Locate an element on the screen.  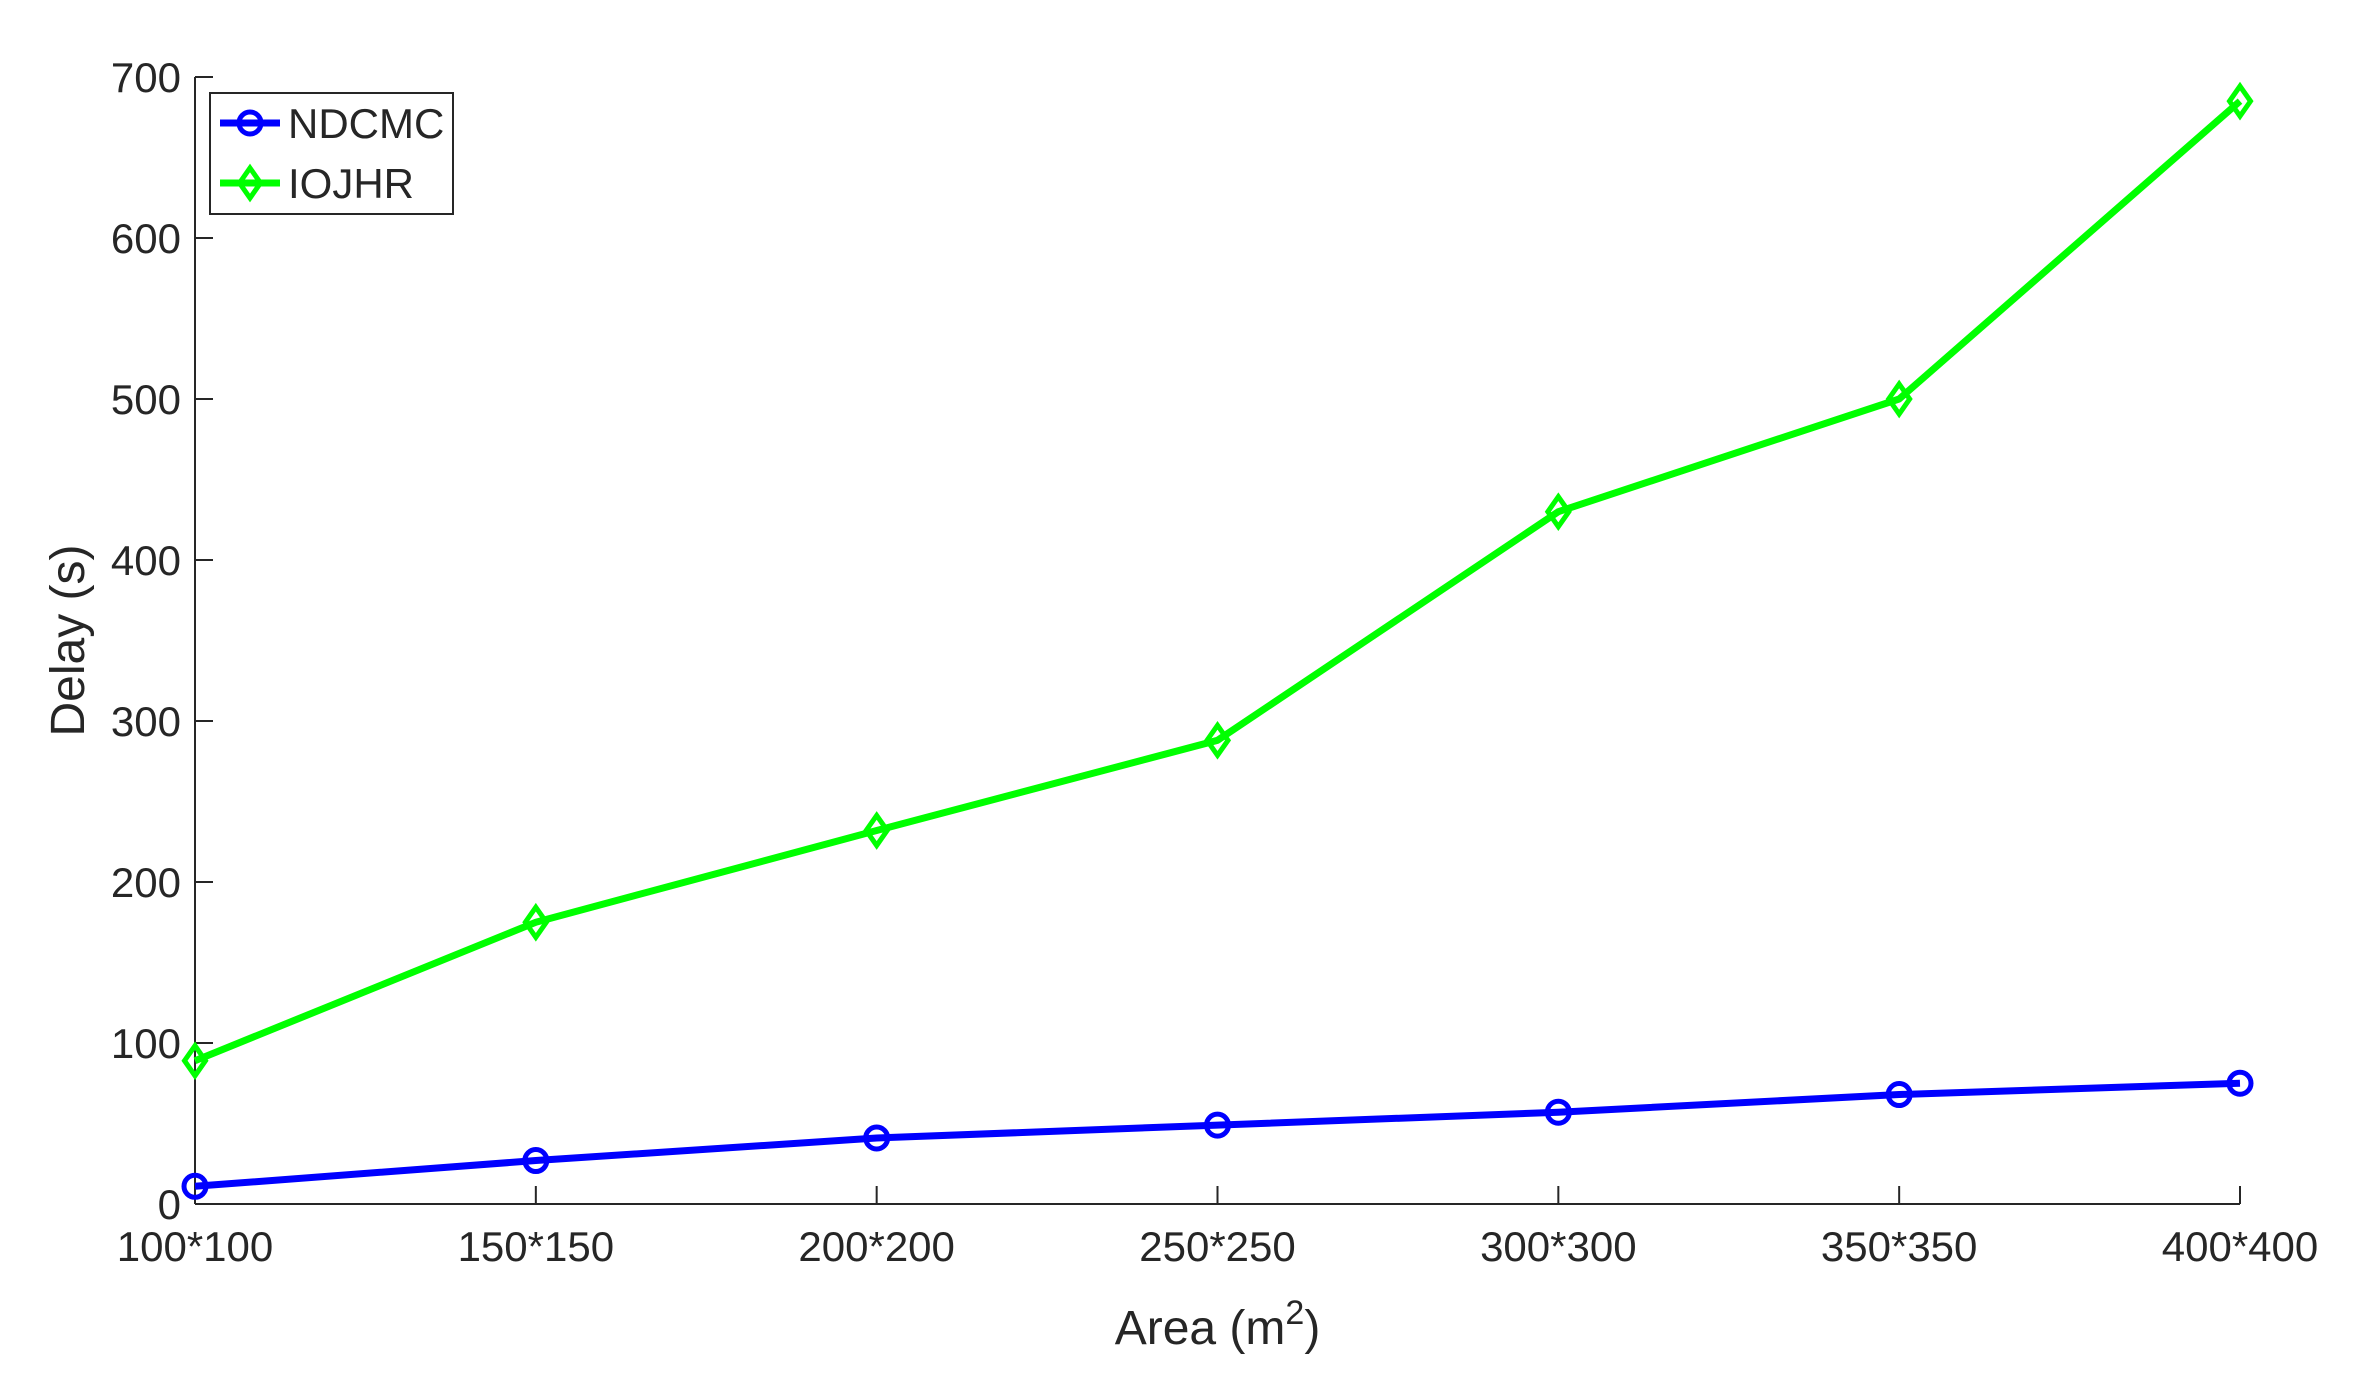
series-line-ndcmc is located at coordinates (1217, 1134).